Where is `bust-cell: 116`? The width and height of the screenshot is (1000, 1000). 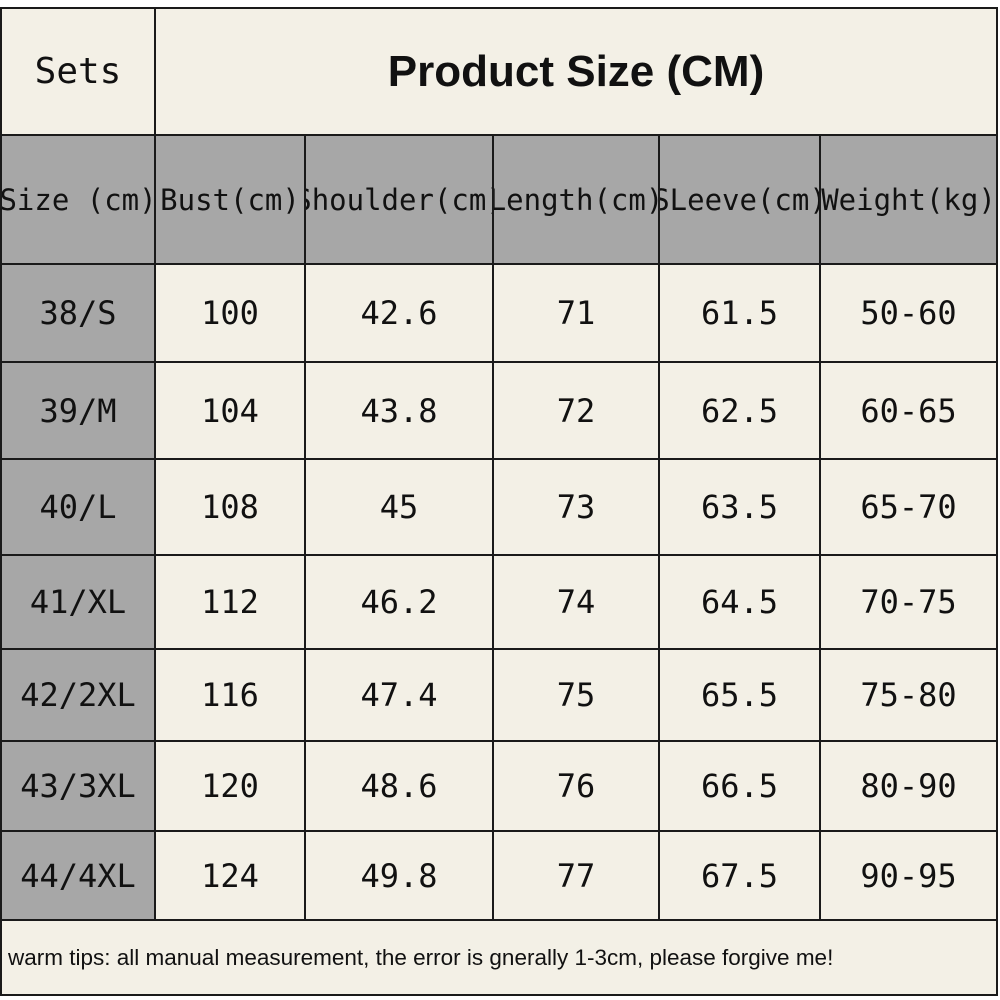
bust-cell: 116 is located at coordinates (231, 696).